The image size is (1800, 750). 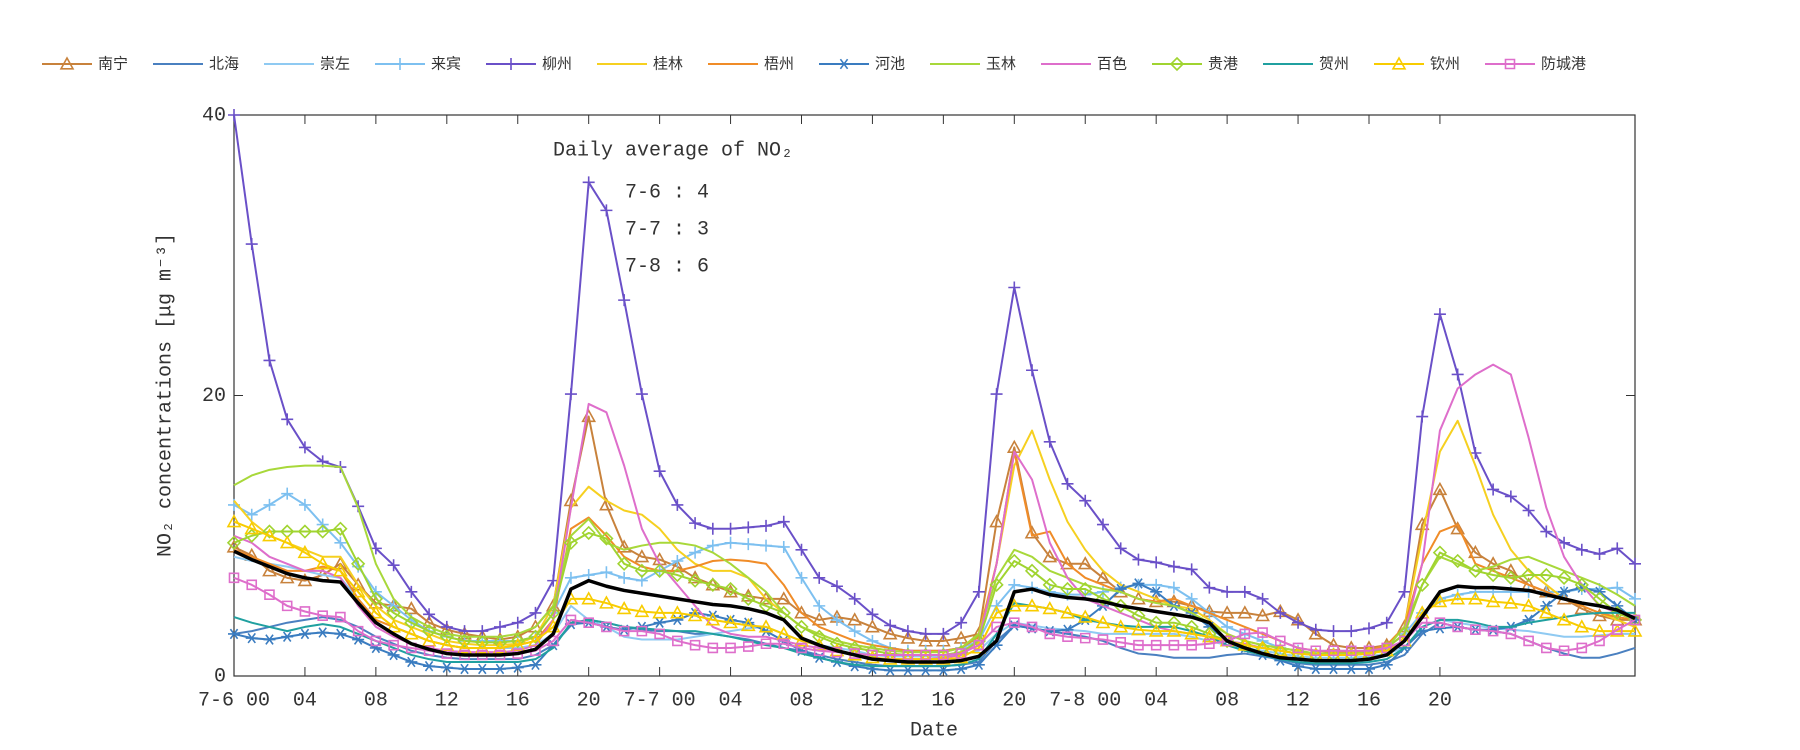 What do you see at coordinates (660, 700) in the screenshot?
I see `x-tick-label: 7-7 00` at bounding box center [660, 700].